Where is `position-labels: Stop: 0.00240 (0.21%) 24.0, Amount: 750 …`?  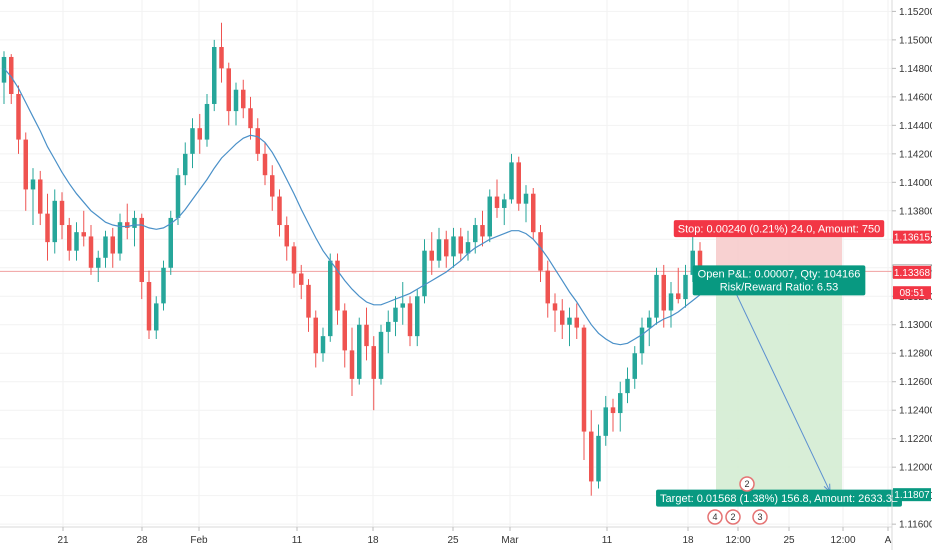 position-labels: Stop: 0.00240 (0.21%) 24.0, Amount: 750 … is located at coordinates (779, 363).